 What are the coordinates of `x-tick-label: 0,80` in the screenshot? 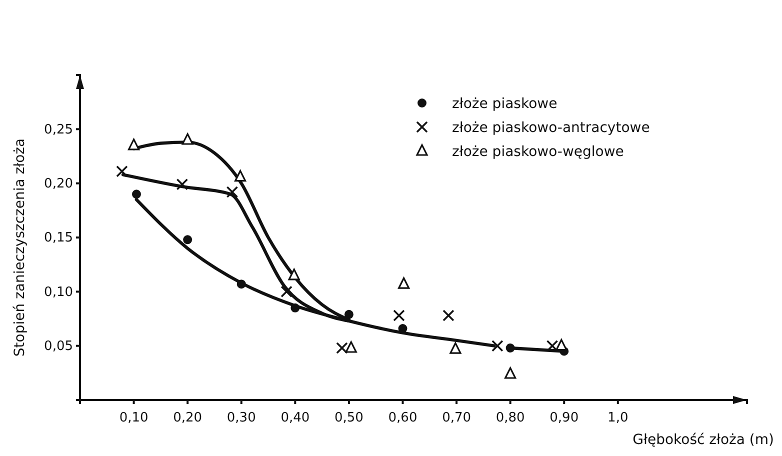 It's located at (510, 418).